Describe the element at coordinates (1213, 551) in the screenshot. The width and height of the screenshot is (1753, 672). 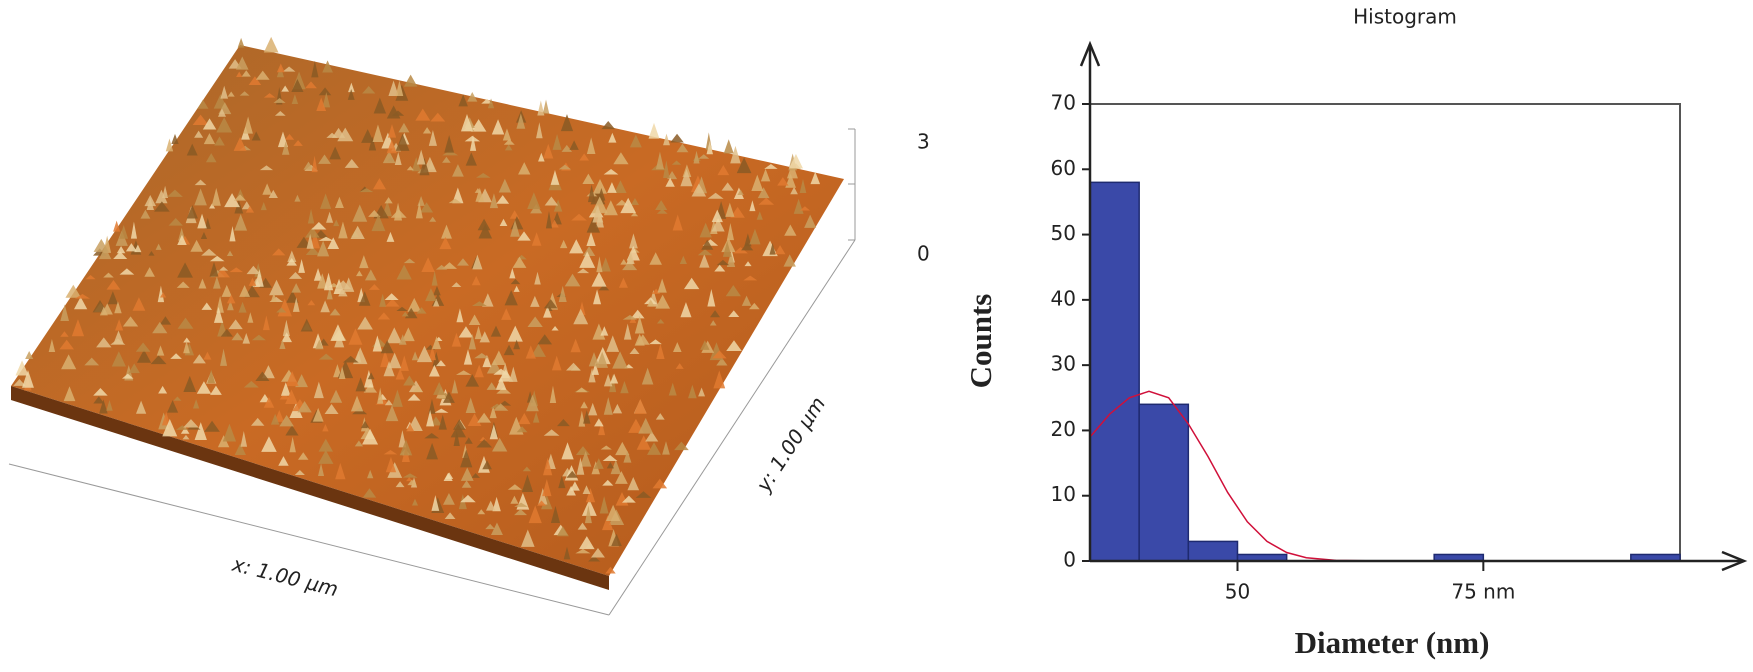
I see `bar` at that location.